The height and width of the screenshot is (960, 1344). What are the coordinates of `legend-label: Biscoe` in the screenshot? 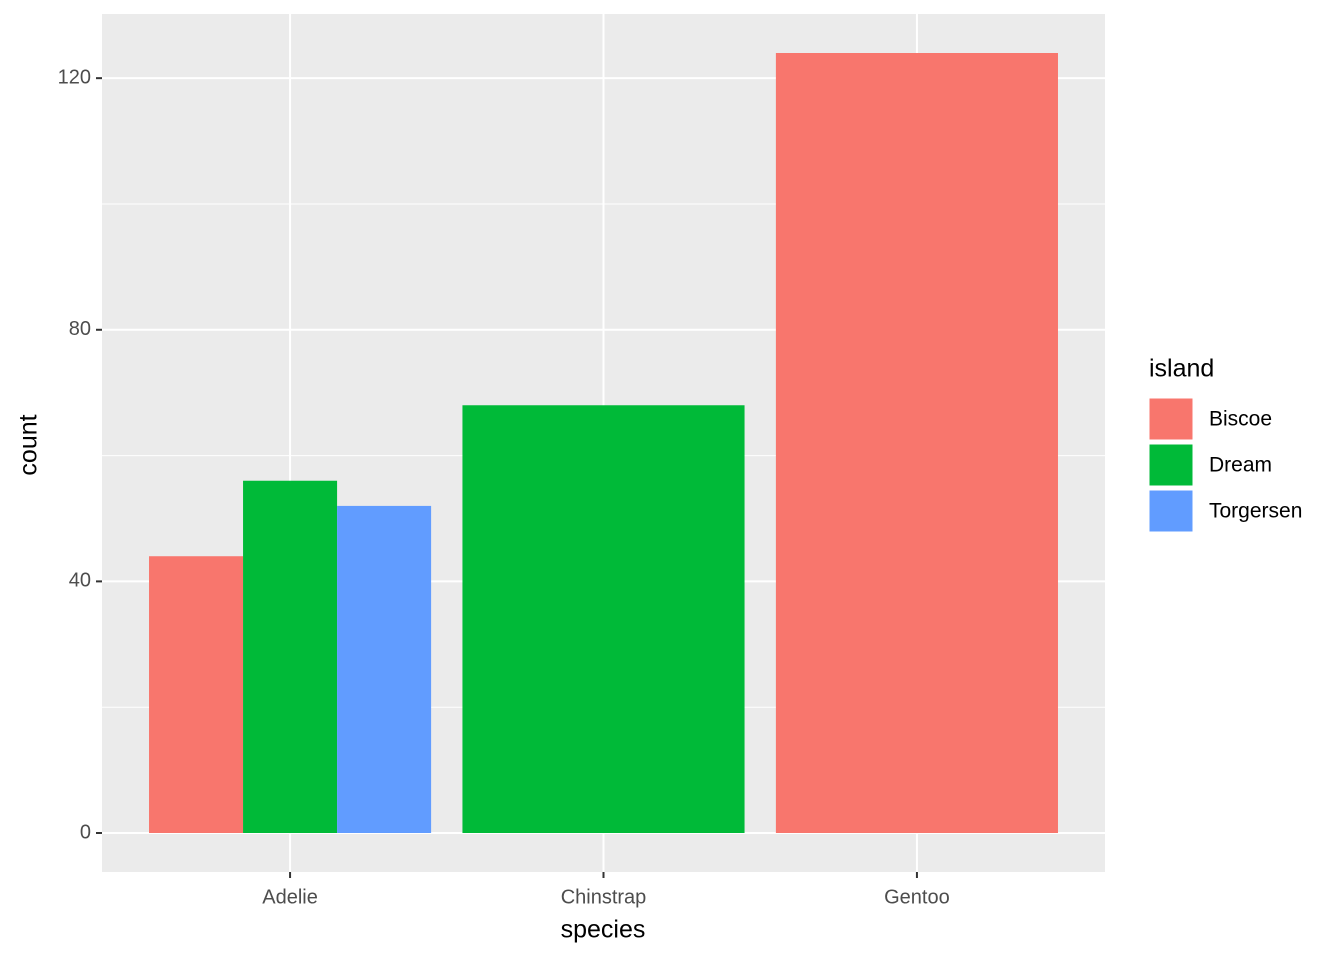 It's located at (1240, 419).